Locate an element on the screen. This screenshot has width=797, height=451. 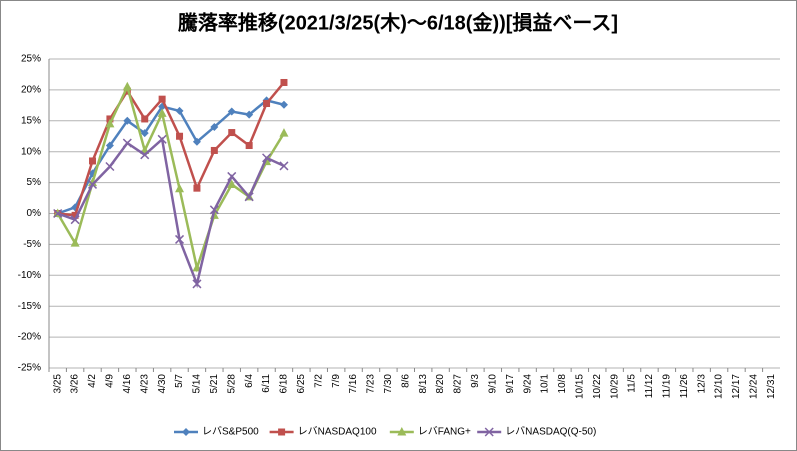
x-tick-label: 4/23 is located at coordinates (144, 384).